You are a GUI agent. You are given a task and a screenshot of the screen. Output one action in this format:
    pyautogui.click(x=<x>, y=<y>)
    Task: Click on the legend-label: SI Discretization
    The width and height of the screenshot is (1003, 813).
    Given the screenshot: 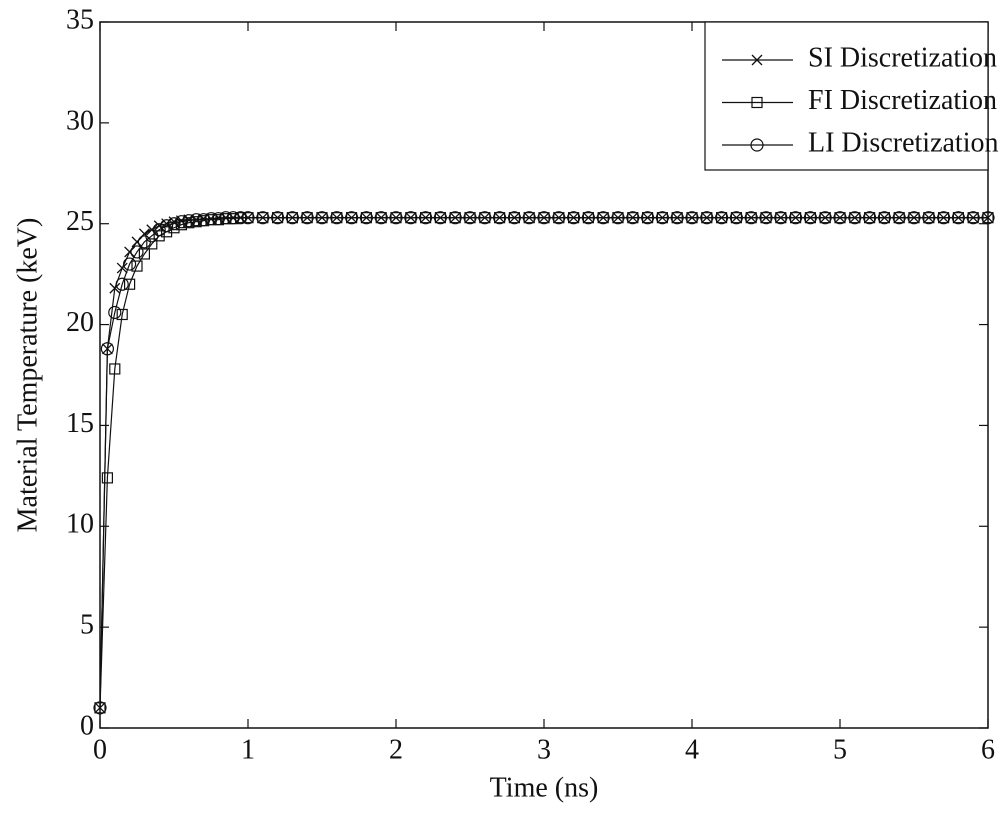 What is the action you would take?
    pyautogui.click(x=902, y=57)
    